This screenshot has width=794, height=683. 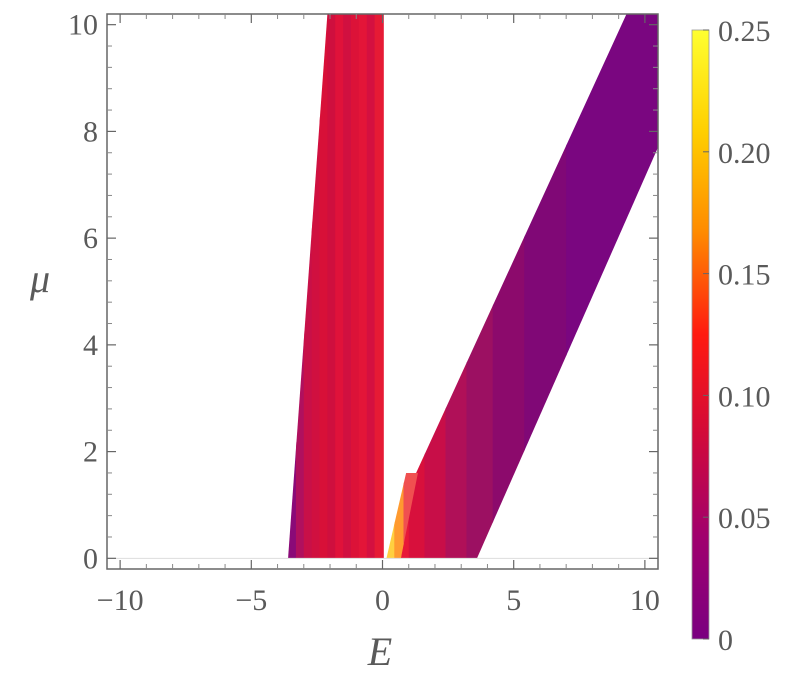 What do you see at coordinates (737, 336) in the screenshot?
I see `colorbar-axis: 0 0.05 0.10 0.15 0.20 0.25` at bounding box center [737, 336].